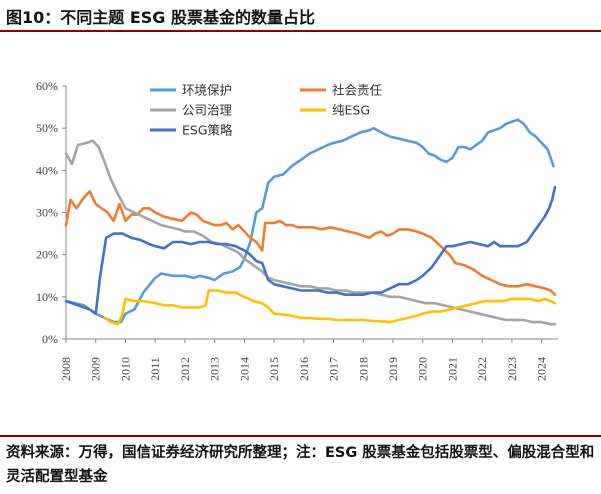 The image size is (601, 494). I want to click on y-tick-label: 50%, so click(47, 128).